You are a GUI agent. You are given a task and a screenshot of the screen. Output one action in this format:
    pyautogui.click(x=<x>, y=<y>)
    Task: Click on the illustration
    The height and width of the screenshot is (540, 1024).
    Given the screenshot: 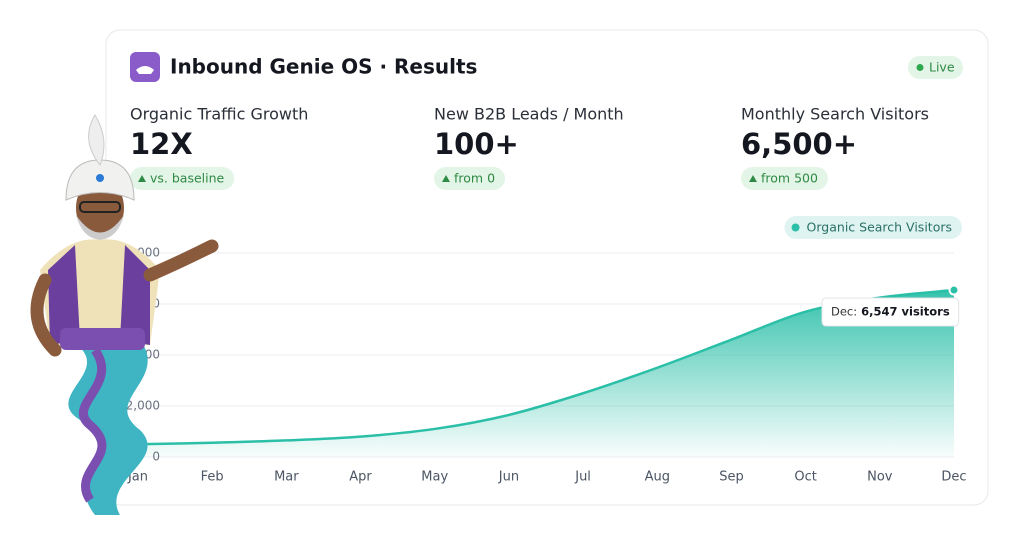 What is the action you would take?
    pyautogui.click(x=124, y=314)
    